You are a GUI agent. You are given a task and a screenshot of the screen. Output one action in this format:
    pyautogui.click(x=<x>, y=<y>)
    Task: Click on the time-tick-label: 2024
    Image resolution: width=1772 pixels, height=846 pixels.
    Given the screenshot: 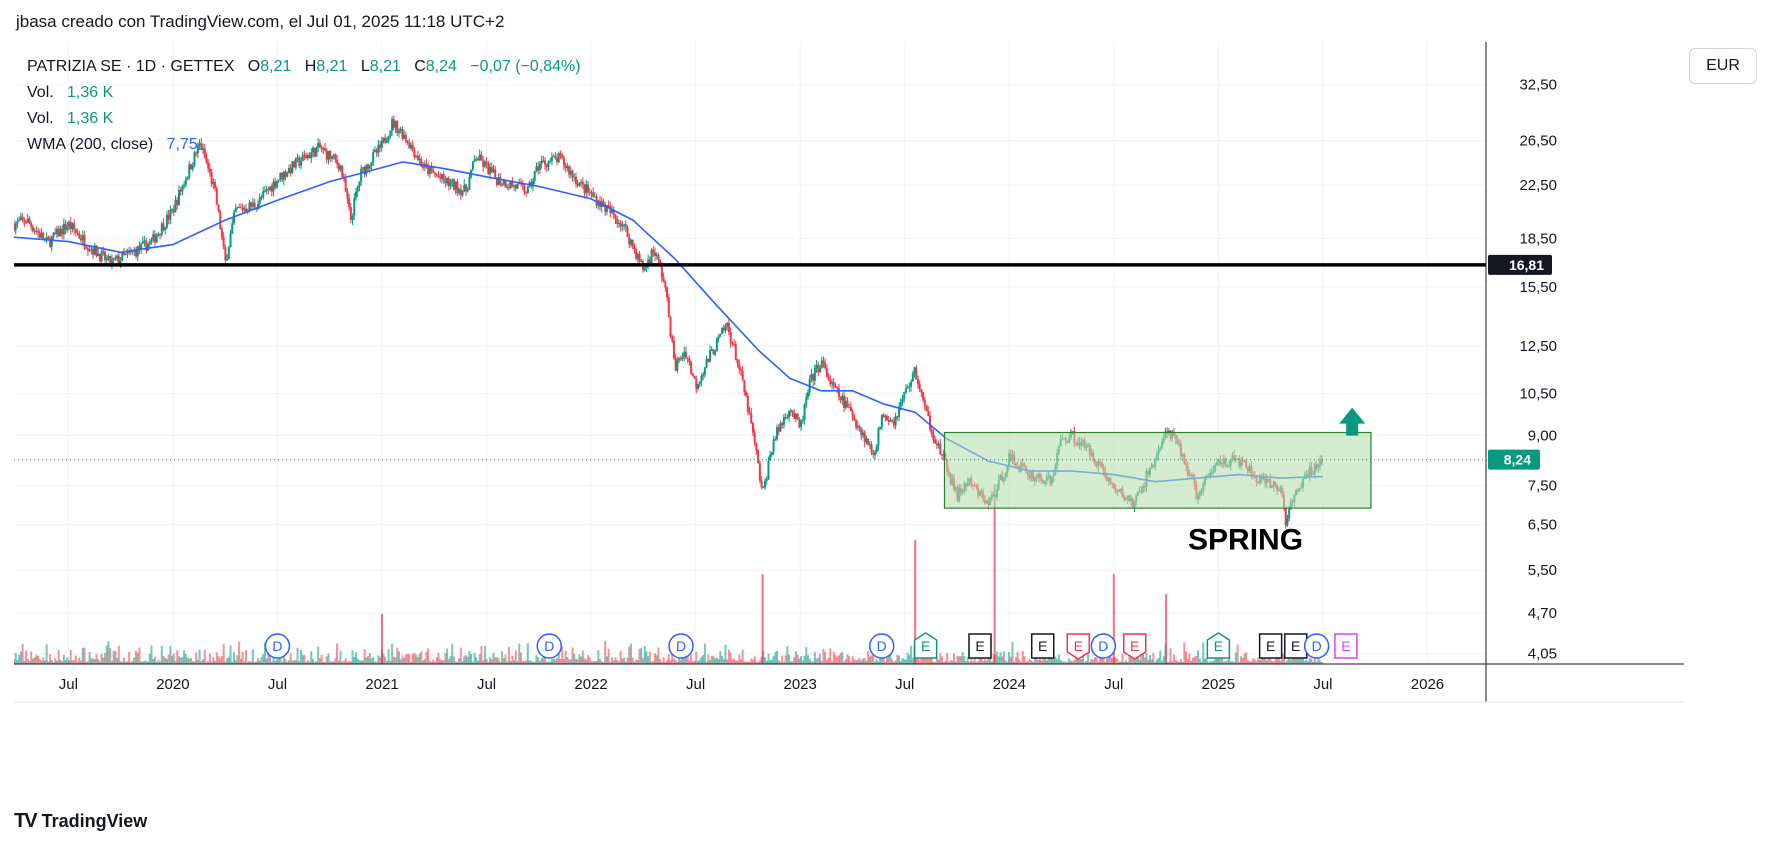 What is the action you would take?
    pyautogui.click(x=1009, y=684)
    